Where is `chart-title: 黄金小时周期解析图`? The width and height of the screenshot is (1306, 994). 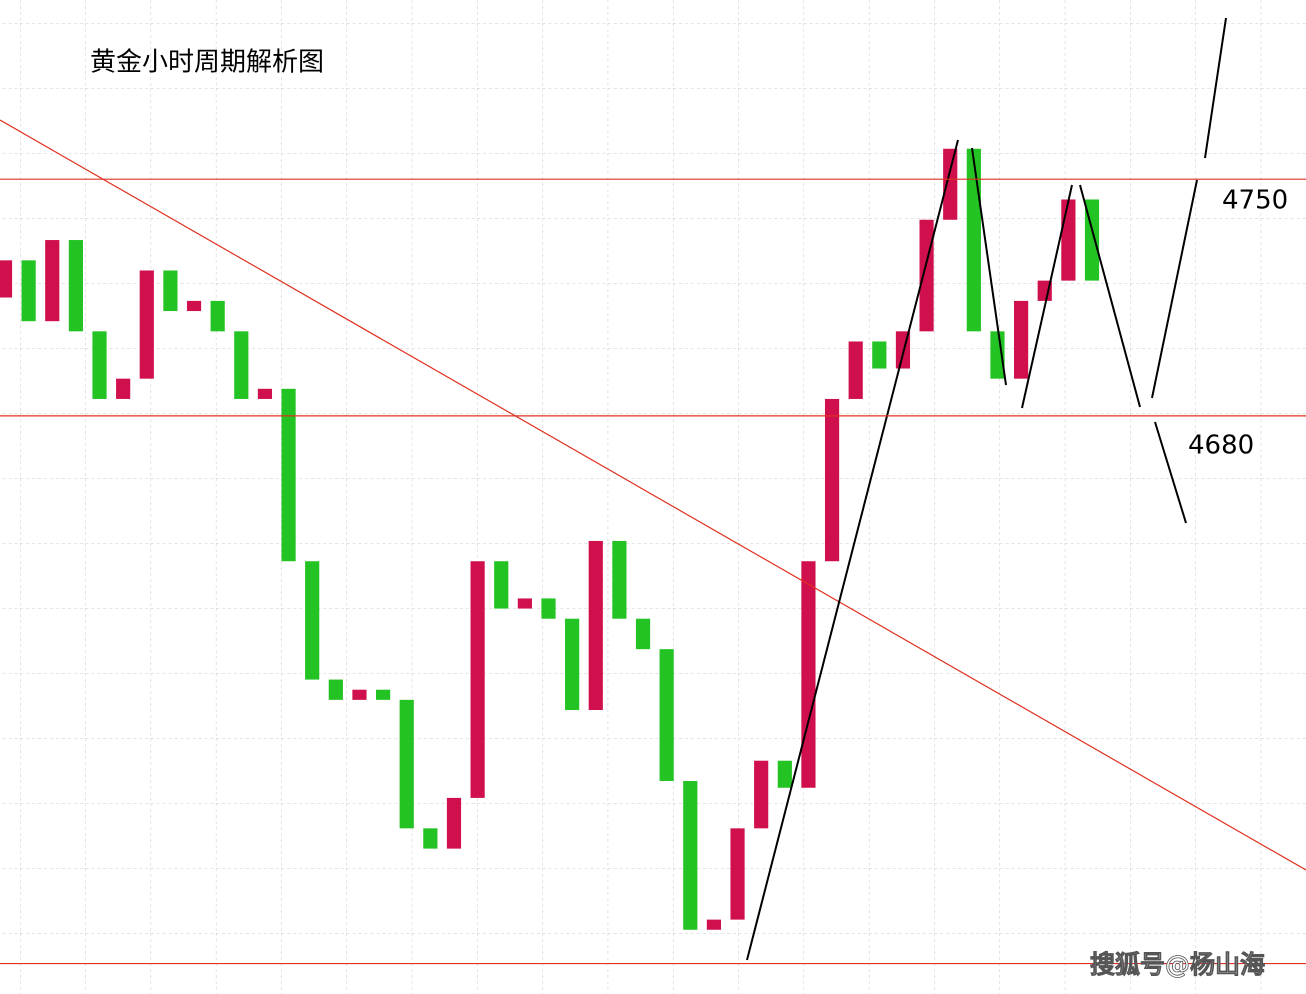
chart-title: 黄金小时周期解析图 is located at coordinates (207, 63).